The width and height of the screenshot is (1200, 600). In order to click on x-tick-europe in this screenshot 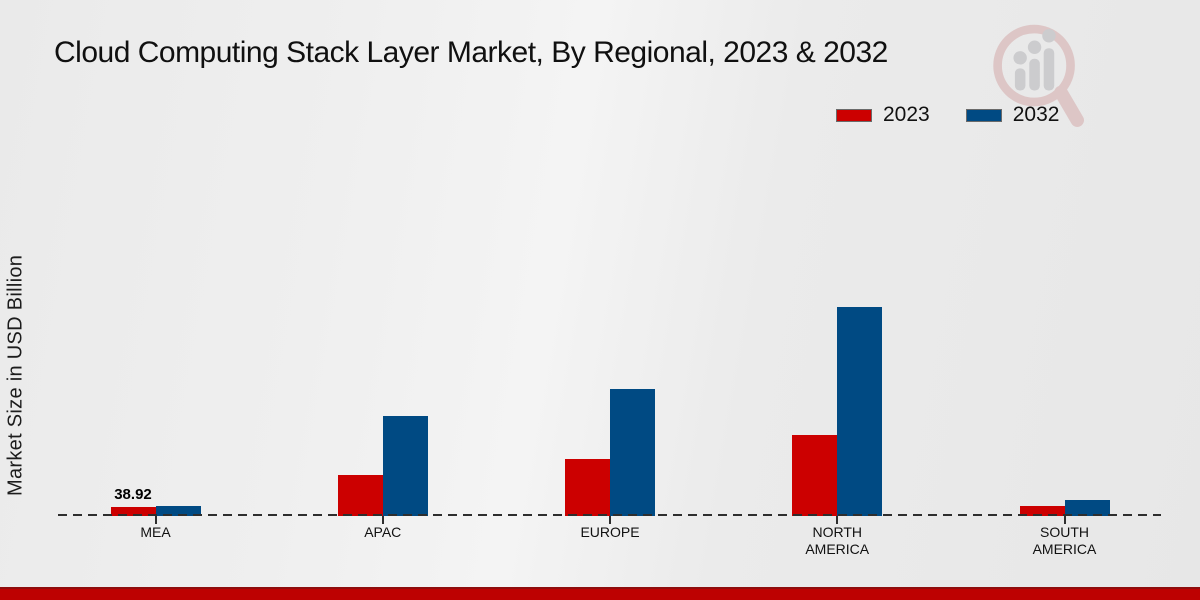, I will do `click(610, 520)`.